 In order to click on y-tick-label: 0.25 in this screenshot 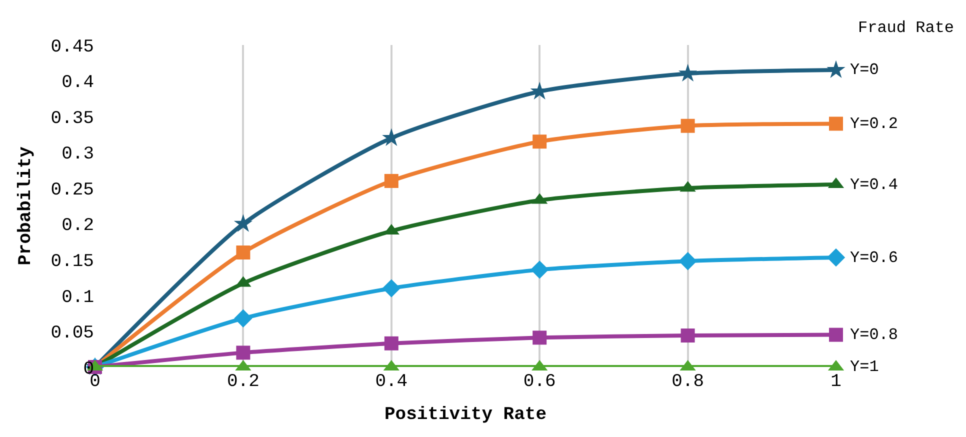, I will do `click(72, 190)`.